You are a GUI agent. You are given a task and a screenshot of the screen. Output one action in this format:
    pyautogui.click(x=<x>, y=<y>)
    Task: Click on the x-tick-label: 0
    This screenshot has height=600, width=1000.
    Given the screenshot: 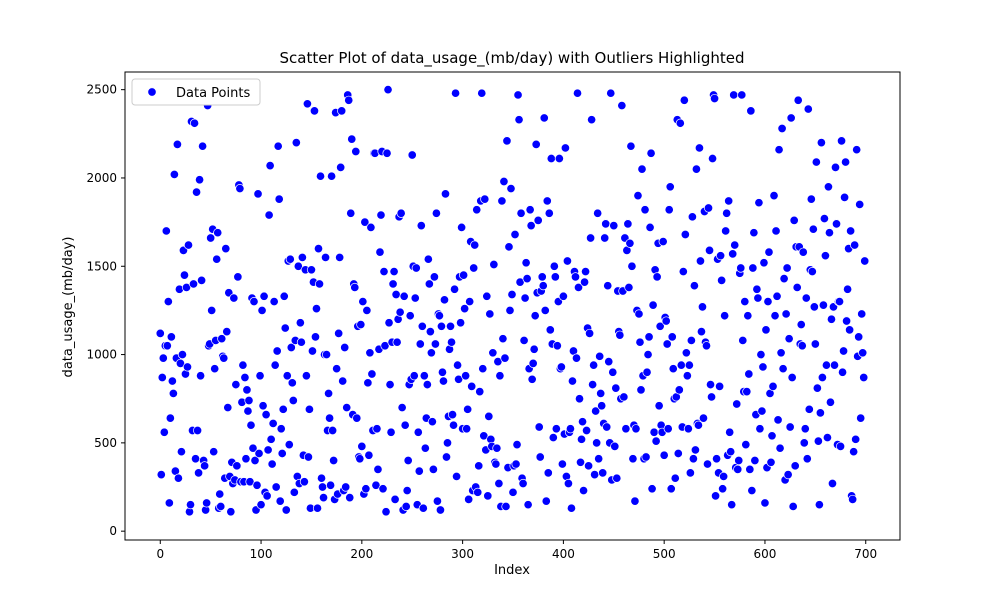 What is the action you would take?
    pyautogui.click(x=160, y=554)
    